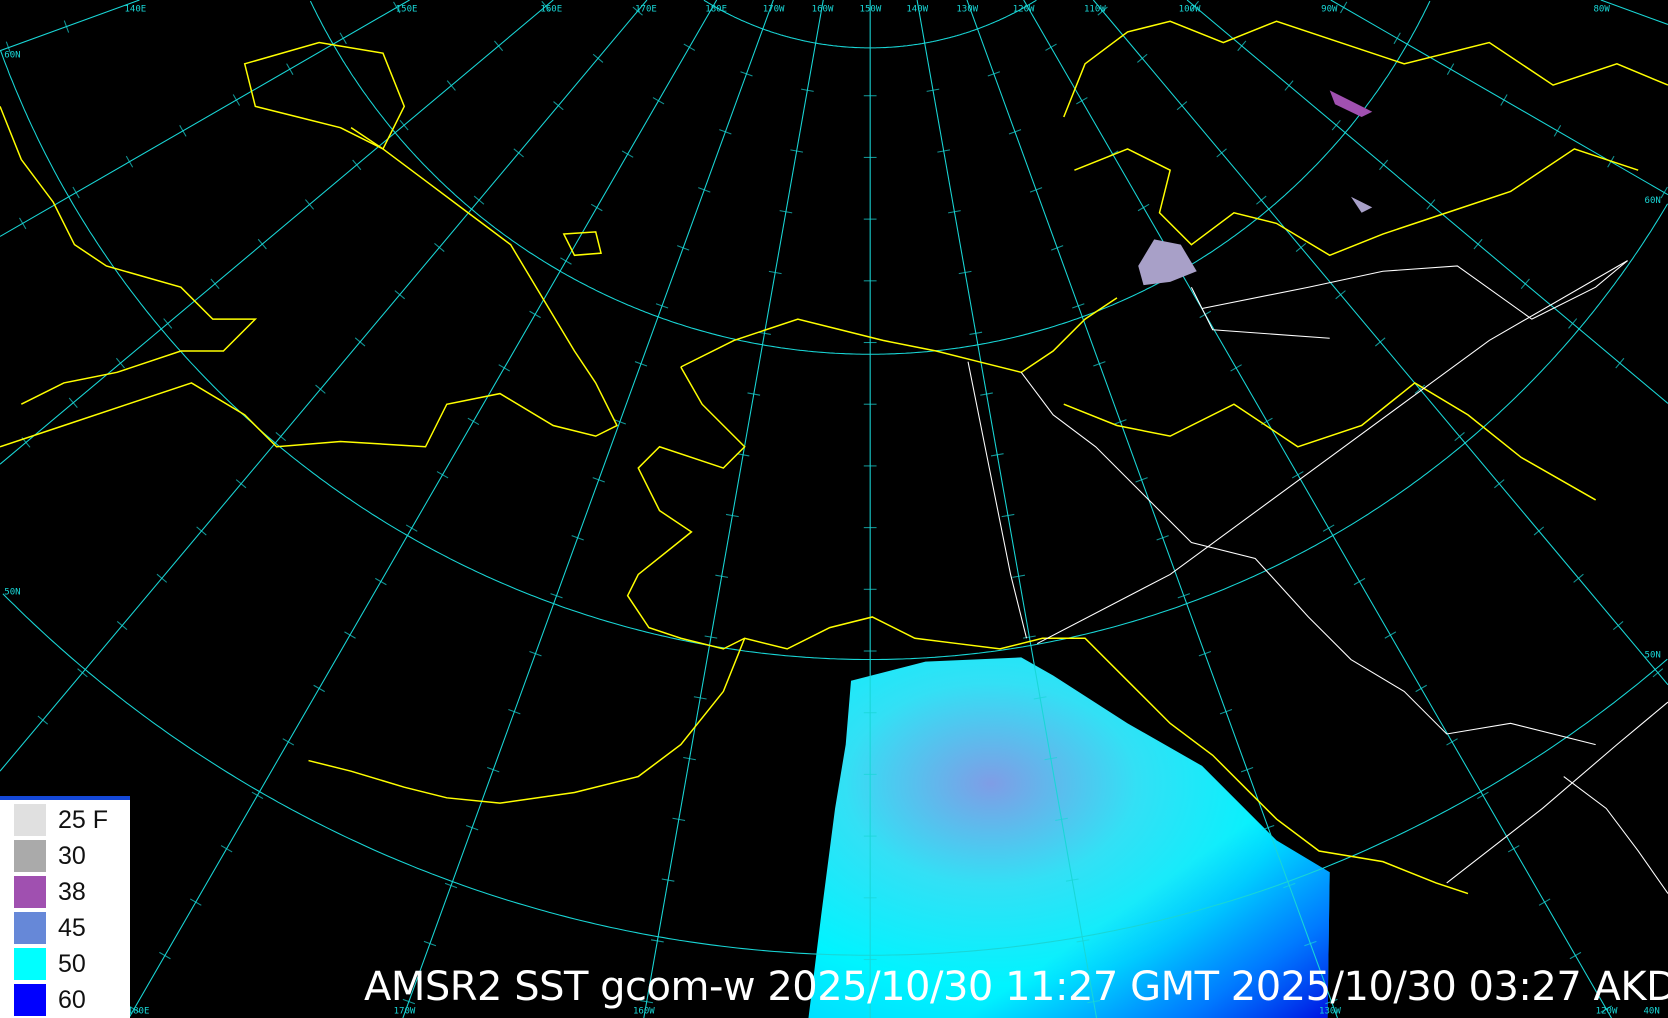 The image size is (1668, 1018). Describe the element at coordinates (967, 10) in the screenshot. I see `graticule-label: 130W` at that location.